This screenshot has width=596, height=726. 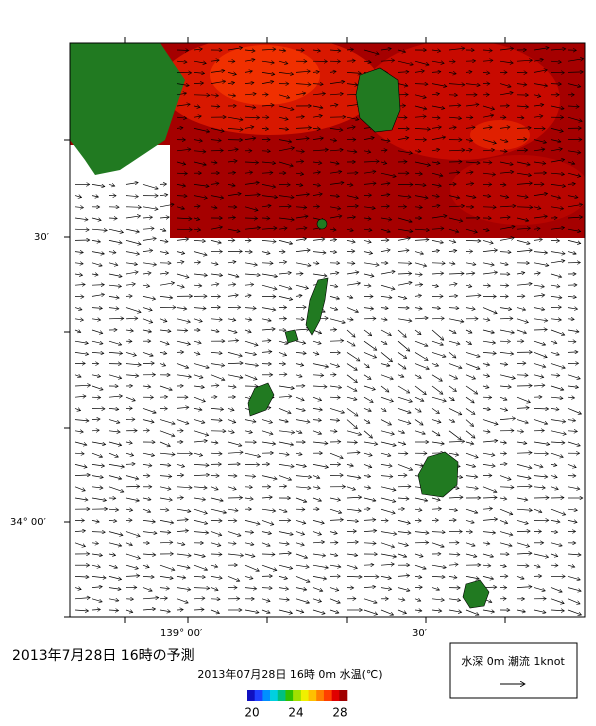 What do you see at coordinates (297, 695) in the screenshot?
I see `colorbar-swatch` at bounding box center [297, 695].